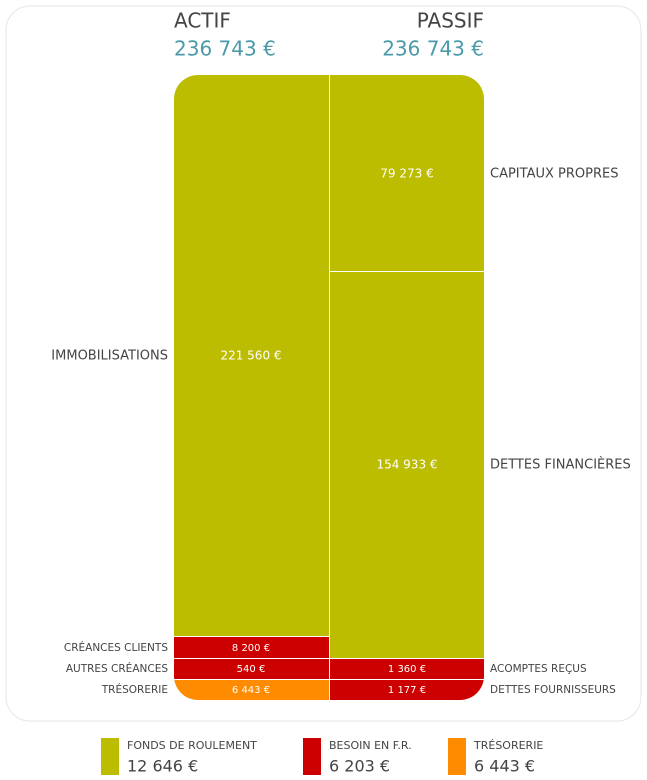 The height and width of the screenshot is (780, 647). I want to click on segment-value: 1 177 €, so click(407, 690).